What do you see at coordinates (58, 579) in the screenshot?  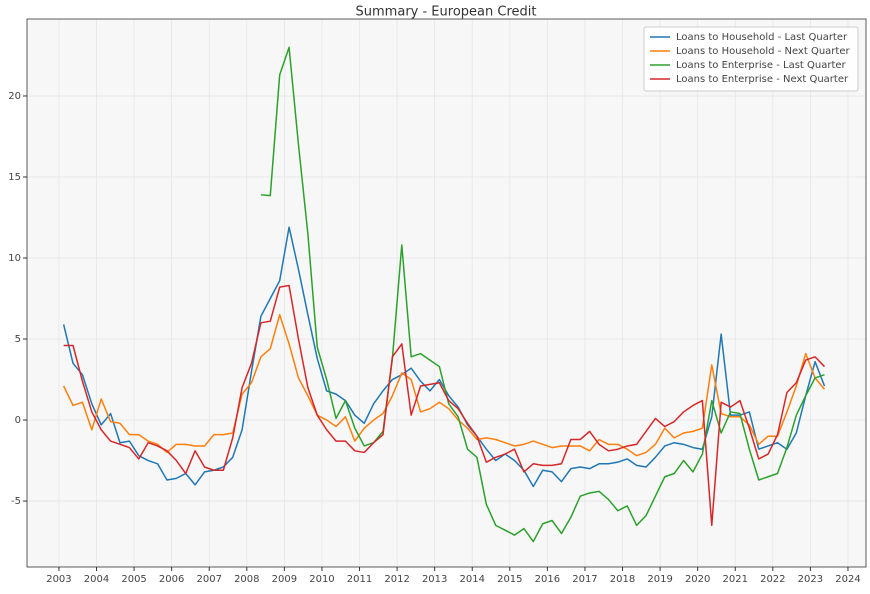 I see `x-tick-label: 2003` at bounding box center [58, 579].